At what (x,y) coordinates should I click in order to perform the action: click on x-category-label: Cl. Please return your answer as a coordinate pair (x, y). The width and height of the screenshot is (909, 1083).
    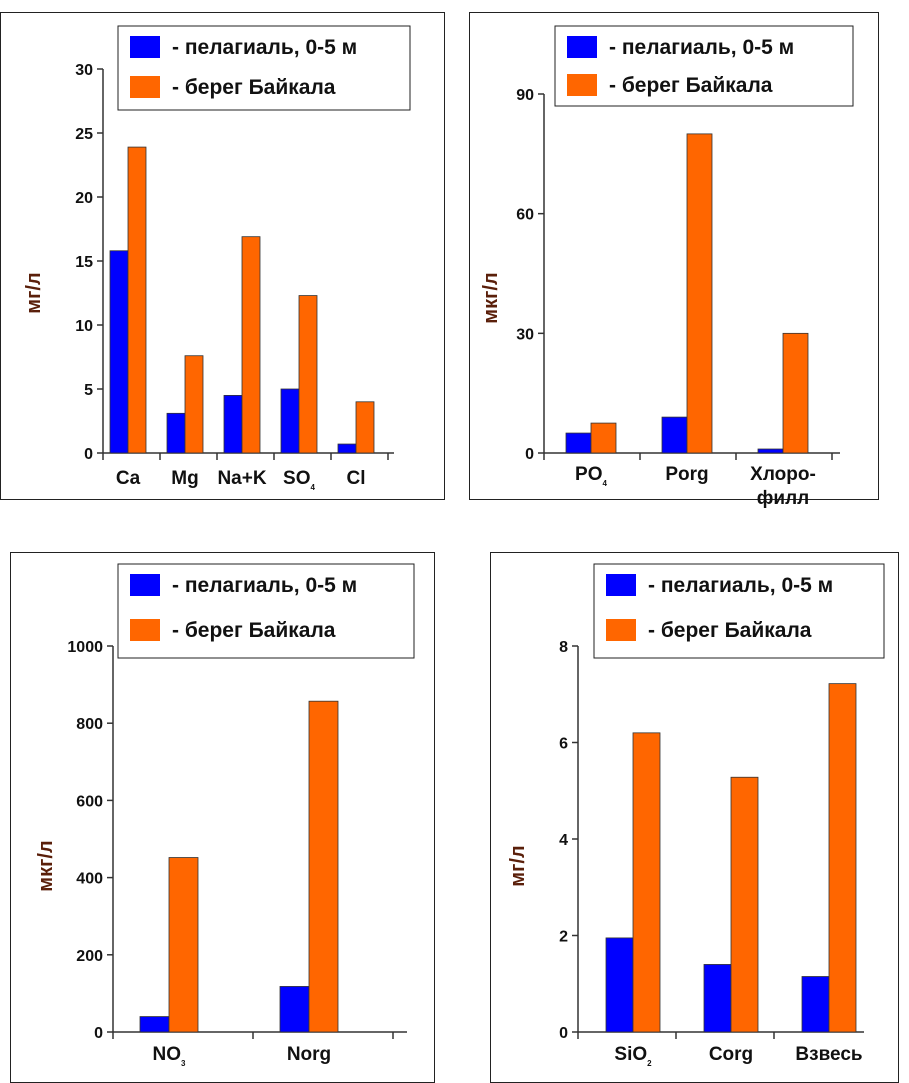
    Looking at the image, I should click on (356, 478).